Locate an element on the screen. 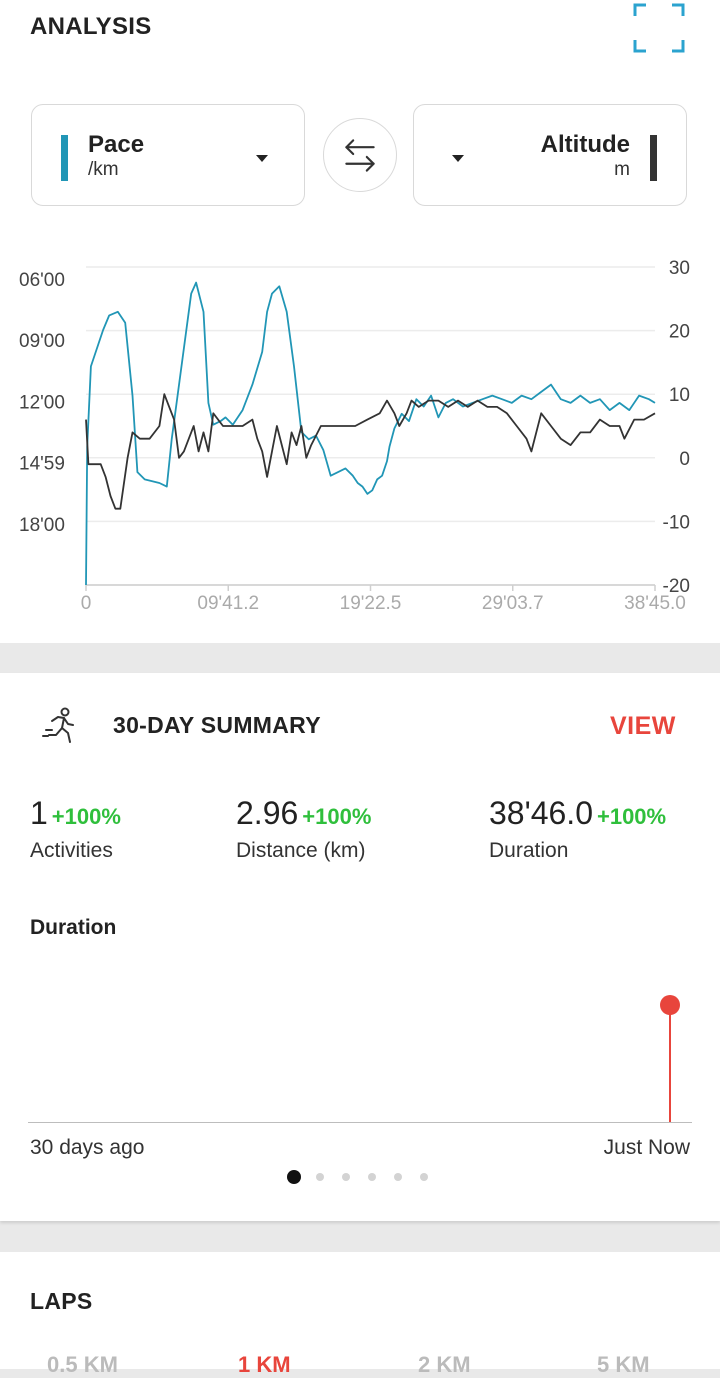  laps-title: LAPS is located at coordinates (61, 1301).